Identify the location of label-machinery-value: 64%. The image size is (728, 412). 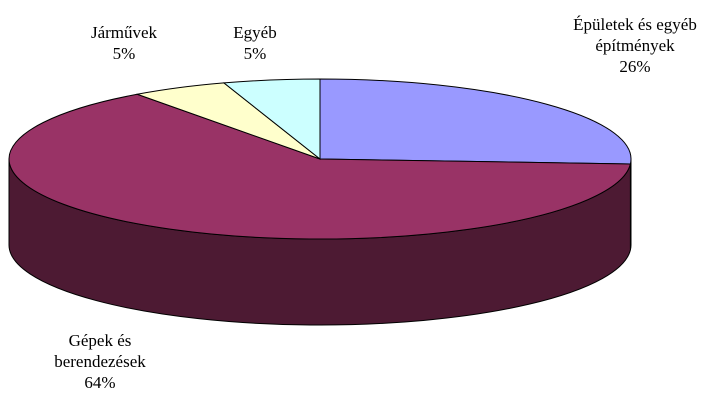
(100, 382).